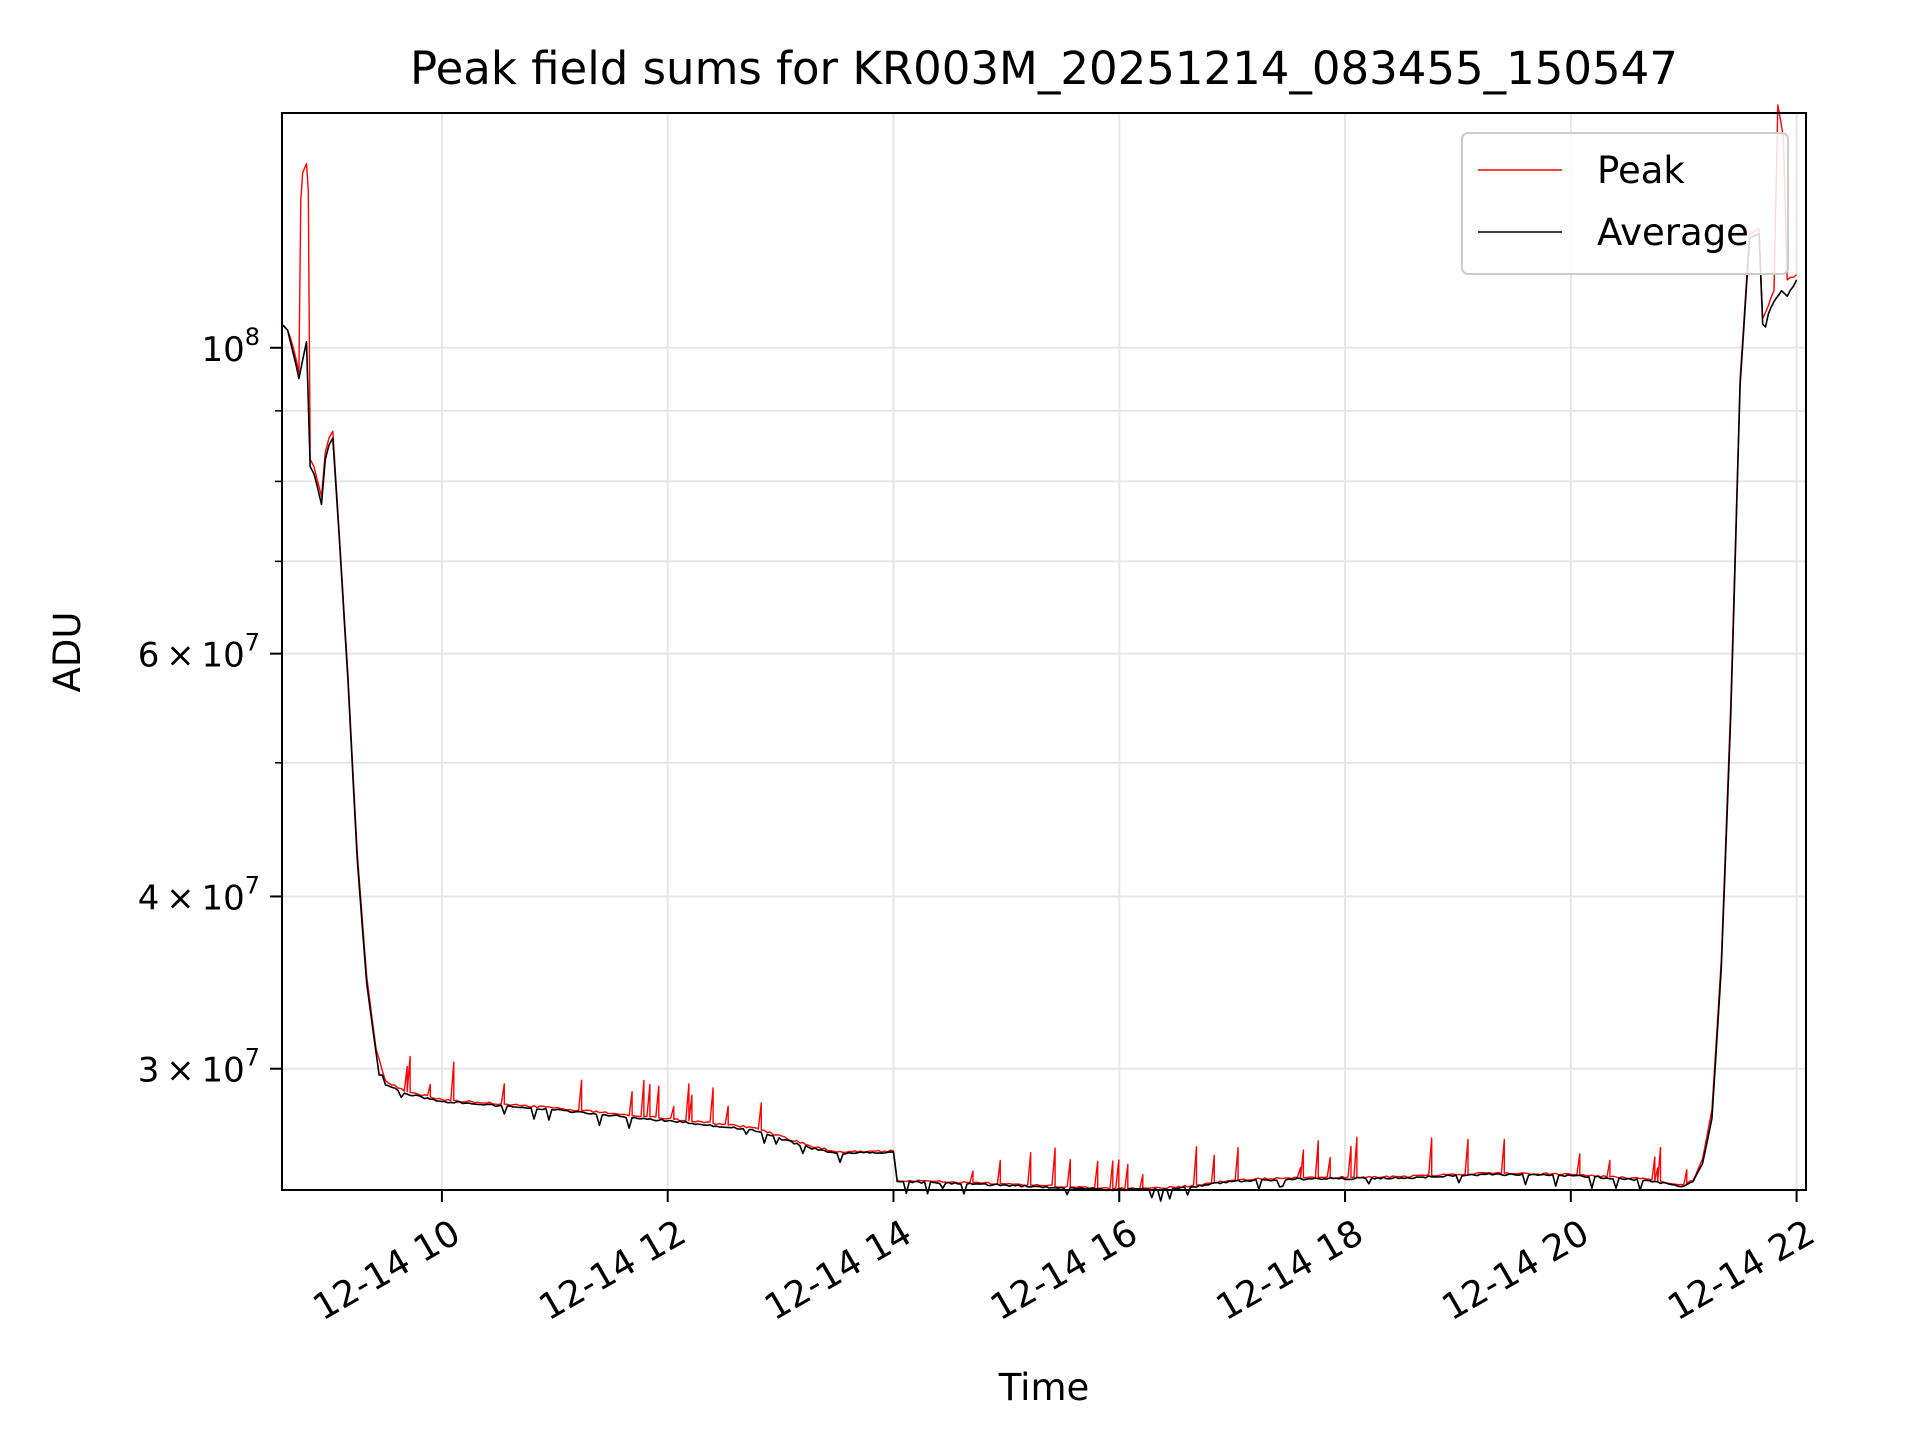 The width and height of the screenshot is (1920, 1440). I want to click on y-axis-label: ADU, so click(67, 652).